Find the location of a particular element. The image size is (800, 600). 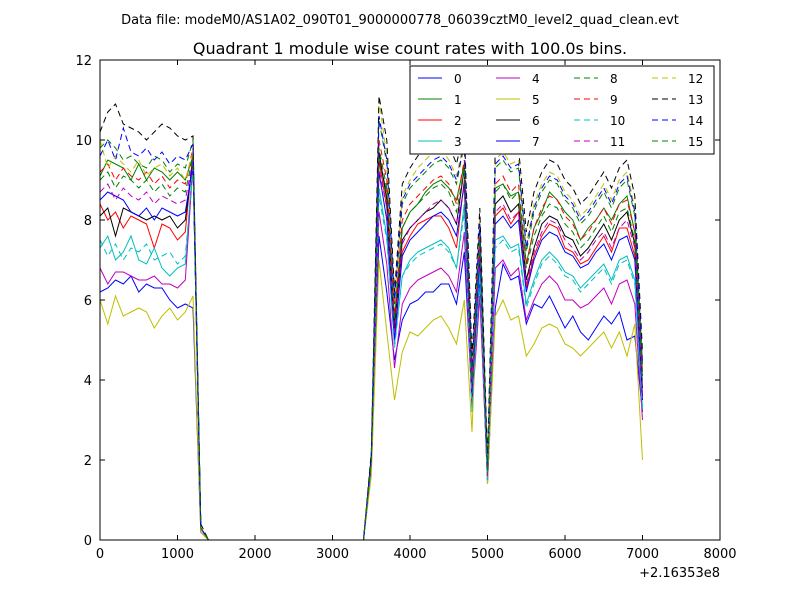

x-tick-label: 4000 is located at coordinates (409, 554).